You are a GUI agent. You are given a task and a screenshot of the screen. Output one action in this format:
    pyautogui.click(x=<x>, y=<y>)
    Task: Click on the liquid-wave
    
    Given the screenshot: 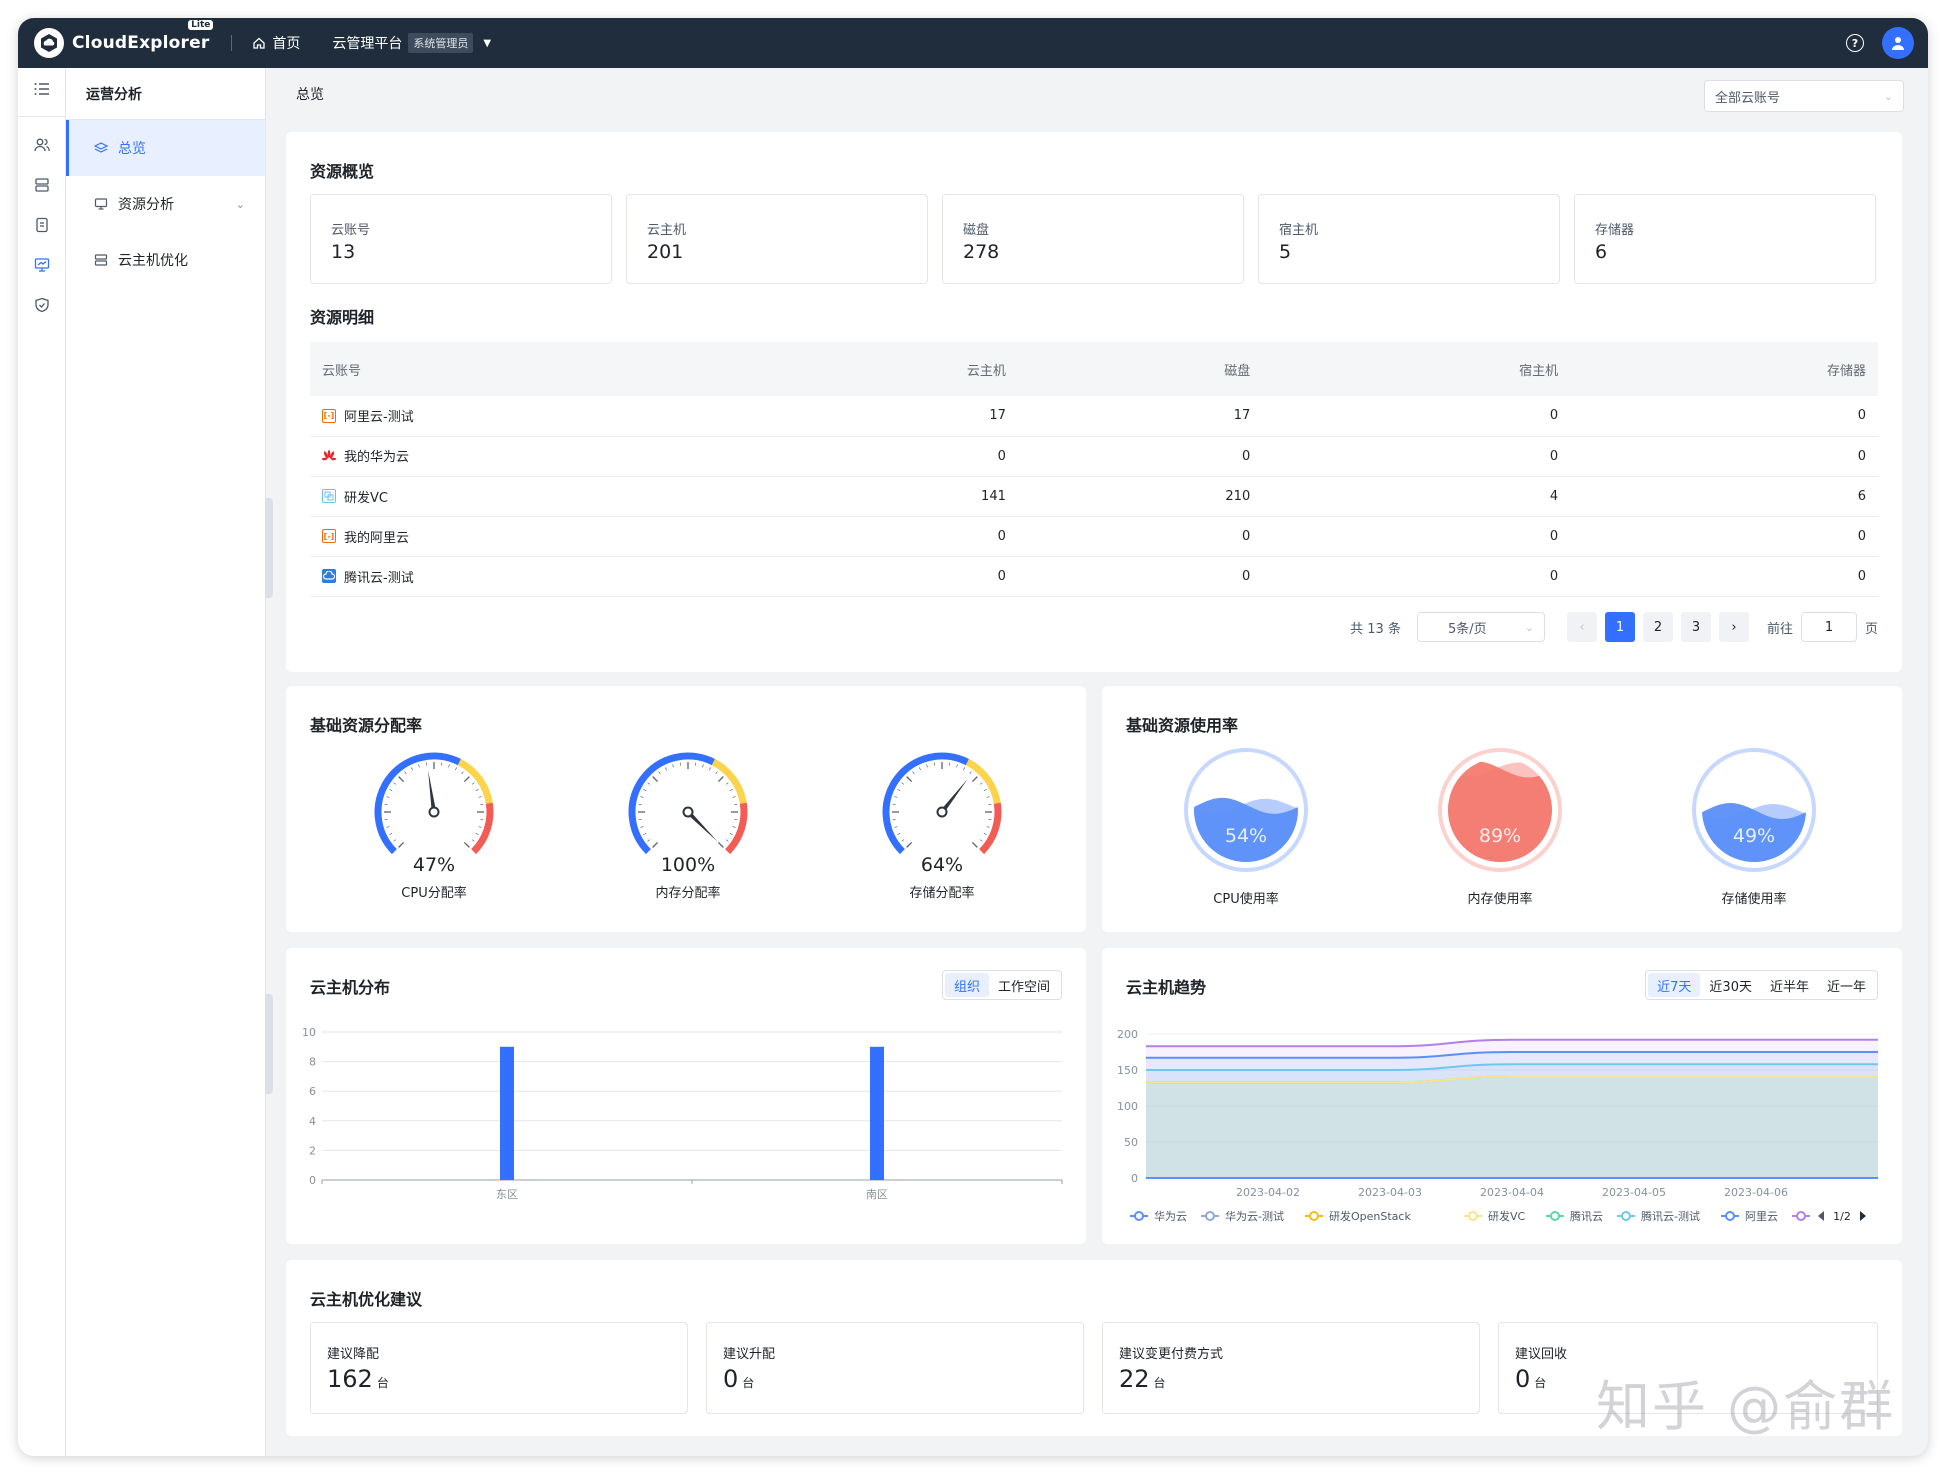 What is the action you would take?
    pyautogui.click(x=1500, y=811)
    